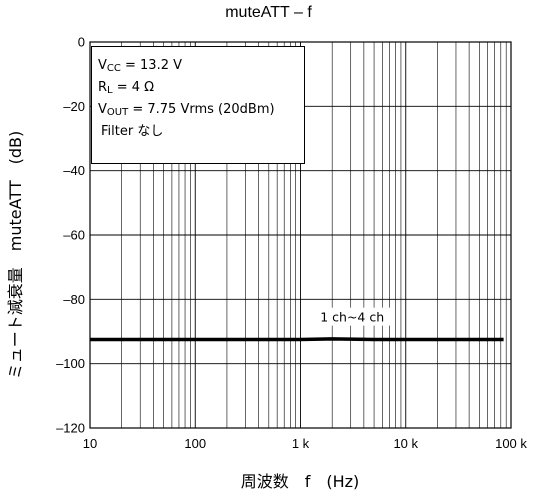 The width and height of the screenshot is (537, 501). Describe the element at coordinates (74, 299) in the screenshot. I see `y-tick-label: –80` at that location.